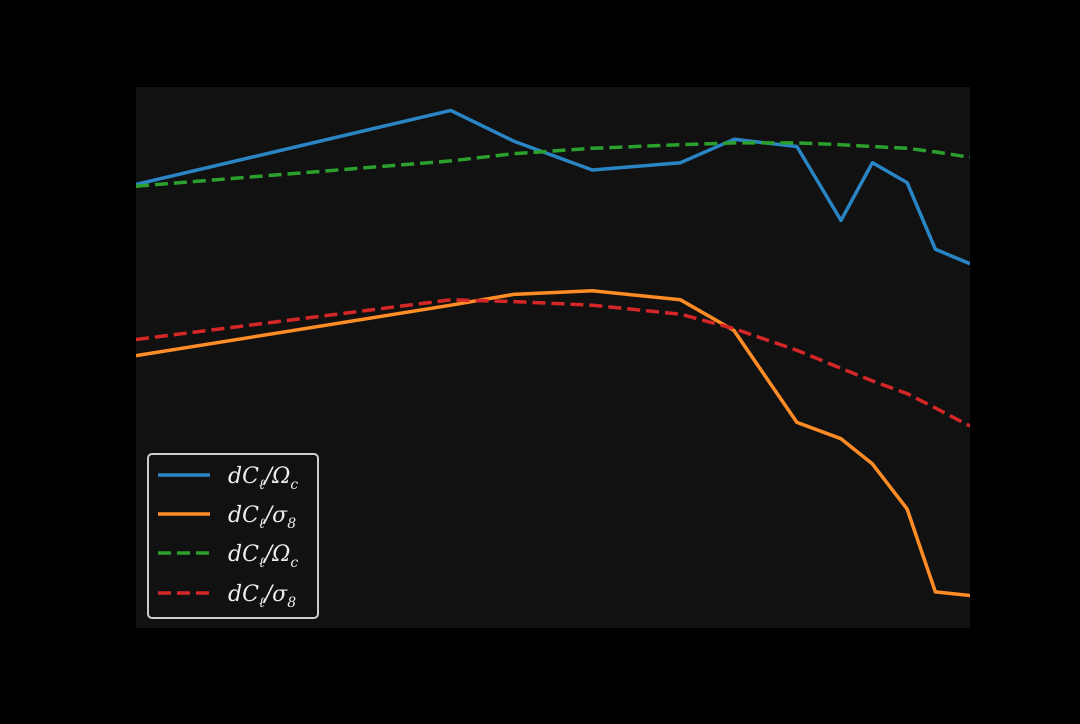 This screenshot has width=1080, height=724. I want to click on legend-frame, so click(233, 536).